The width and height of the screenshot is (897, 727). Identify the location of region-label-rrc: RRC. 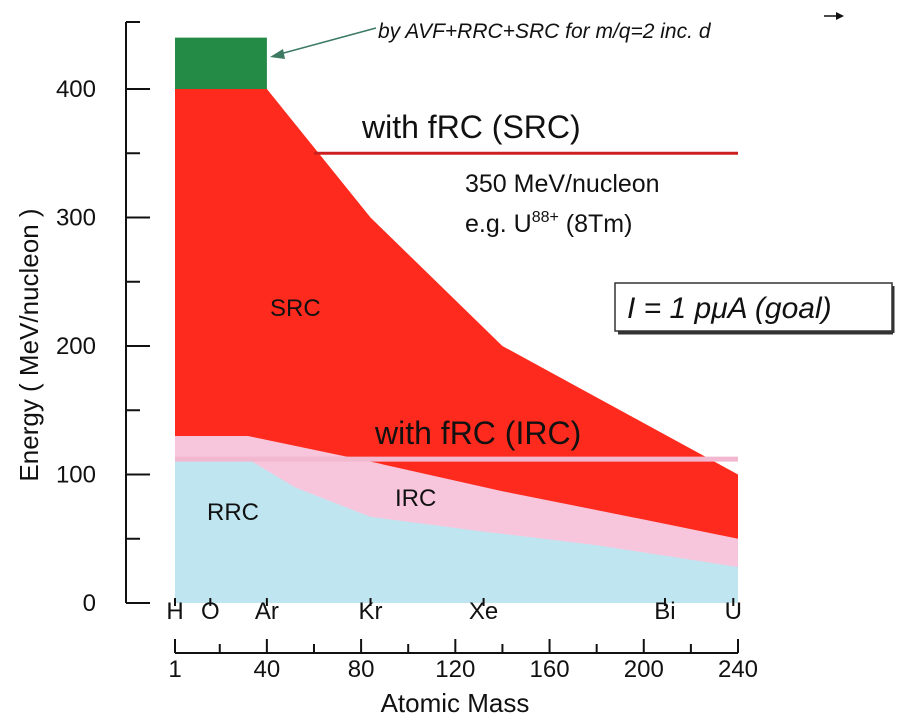
(233, 512).